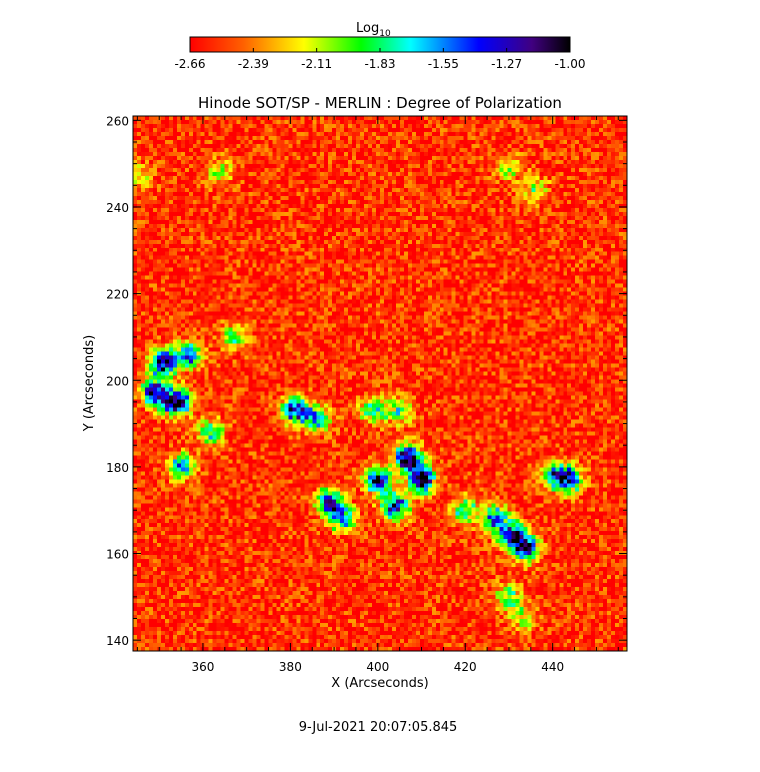 The height and width of the screenshot is (772, 760). Describe the element at coordinates (253, 64) in the screenshot. I see `colorbar-tick-label: -2.39` at that location.